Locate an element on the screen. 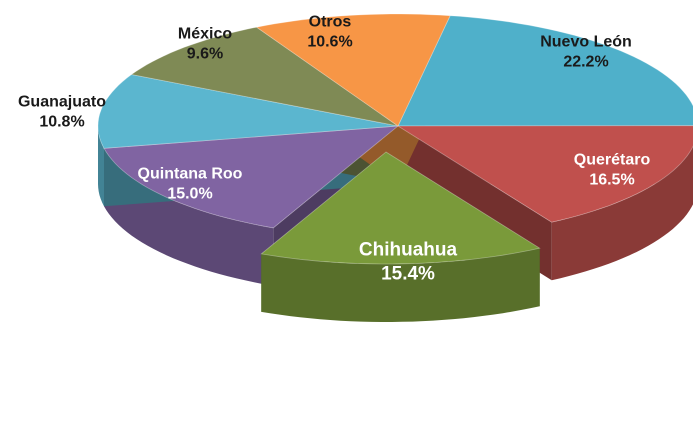  slice-value-label: 22.2% is located at coordinates (585, 62).